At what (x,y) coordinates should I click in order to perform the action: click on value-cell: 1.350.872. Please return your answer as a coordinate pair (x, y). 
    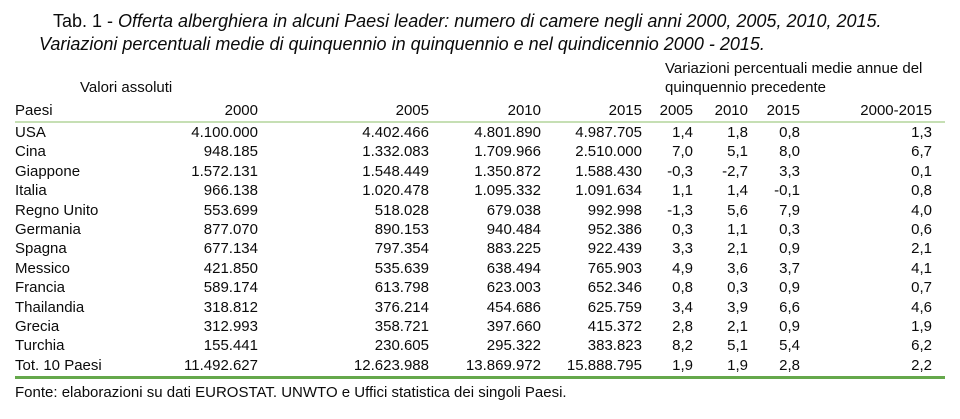
    Looking at the image, I should click on (507, 171).